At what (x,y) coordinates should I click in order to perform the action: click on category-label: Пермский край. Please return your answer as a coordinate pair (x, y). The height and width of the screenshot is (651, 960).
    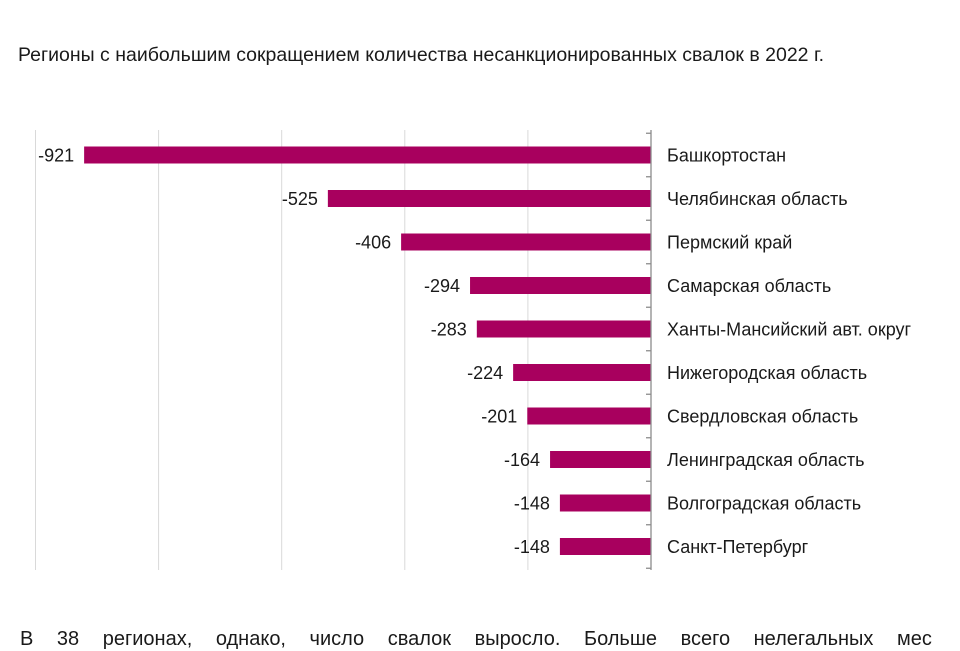
    Looking at the image, I should click on (729, 243).